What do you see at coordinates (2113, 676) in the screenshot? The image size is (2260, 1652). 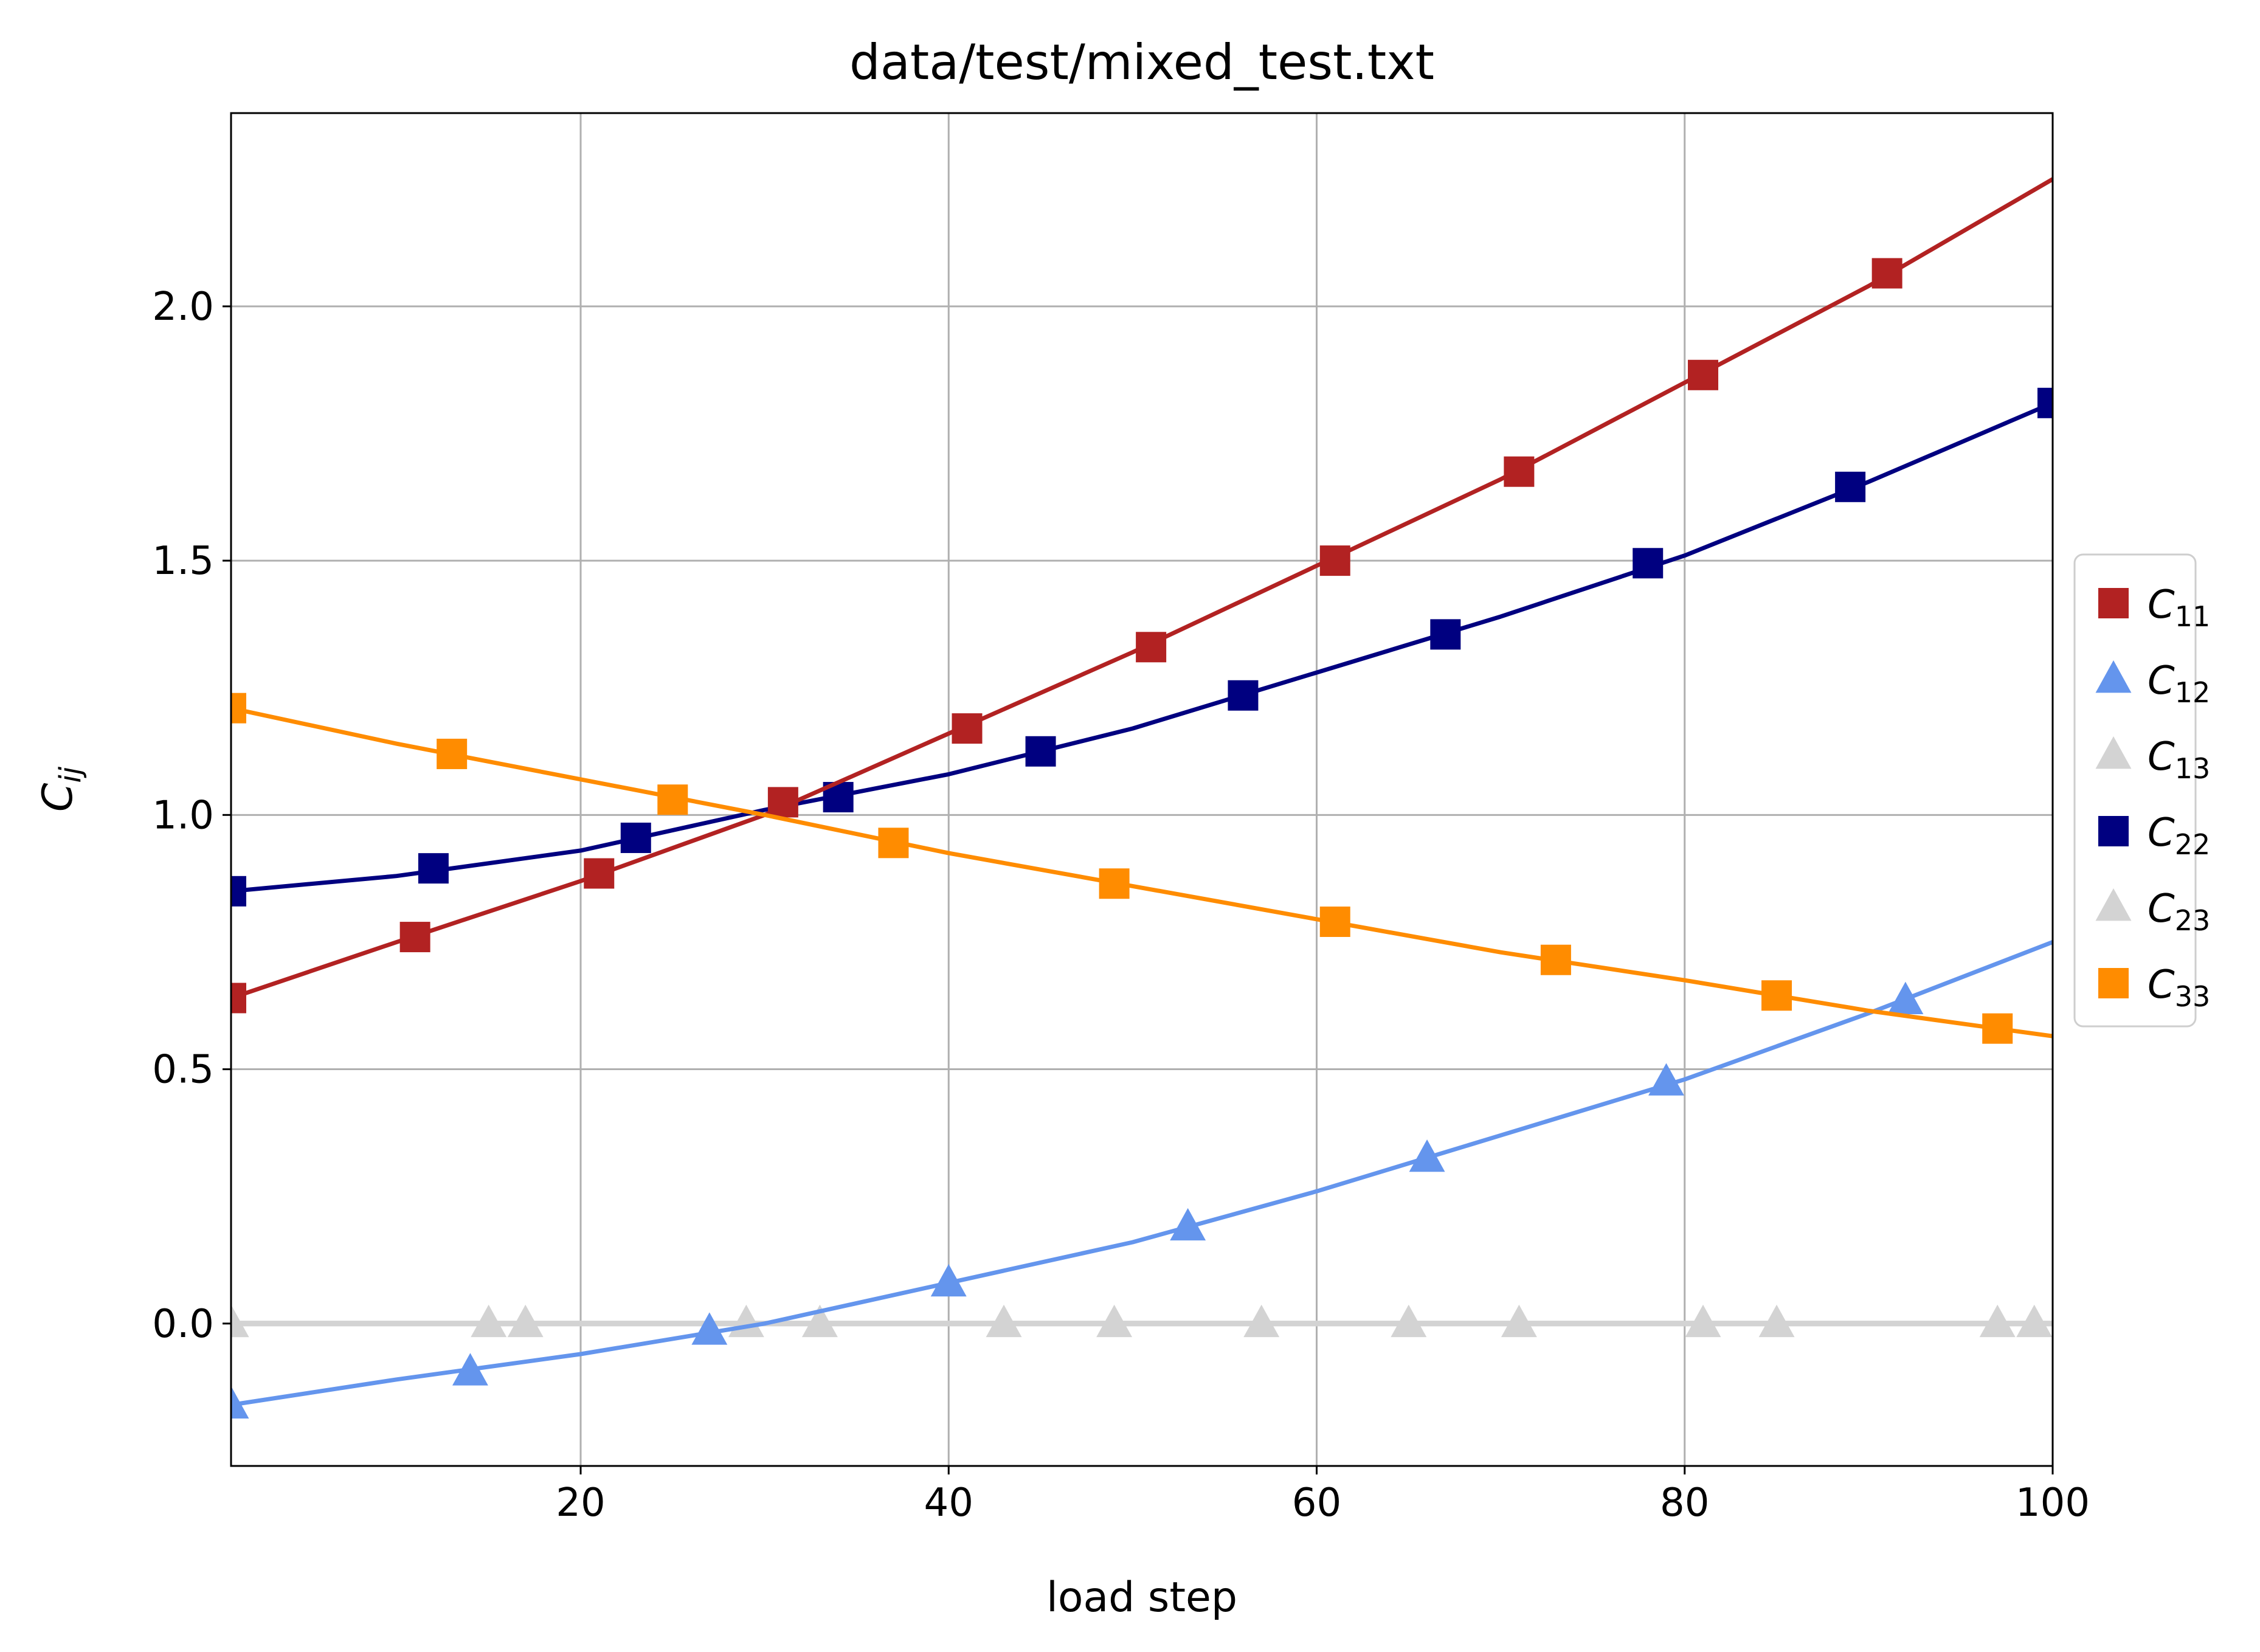 I see `legend-marker-C12` at bounding box center [2113, 676].